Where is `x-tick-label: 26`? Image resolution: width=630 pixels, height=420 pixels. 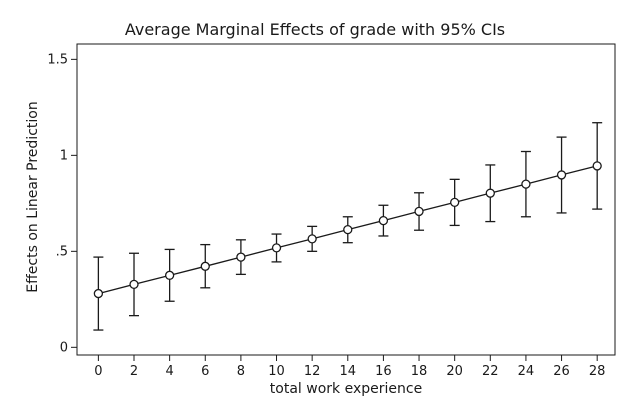 x-tick-label: 26 is located at coordinates (561, 371).